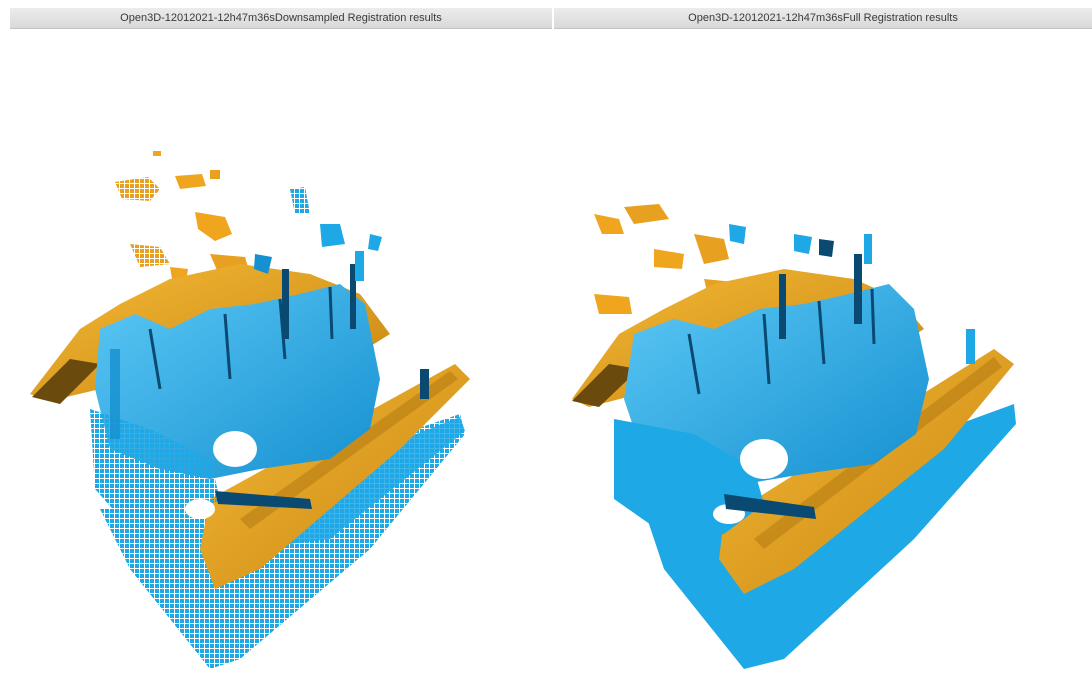 The image size is (1092, 689). I want to click on source-tray, so click(335, 476).